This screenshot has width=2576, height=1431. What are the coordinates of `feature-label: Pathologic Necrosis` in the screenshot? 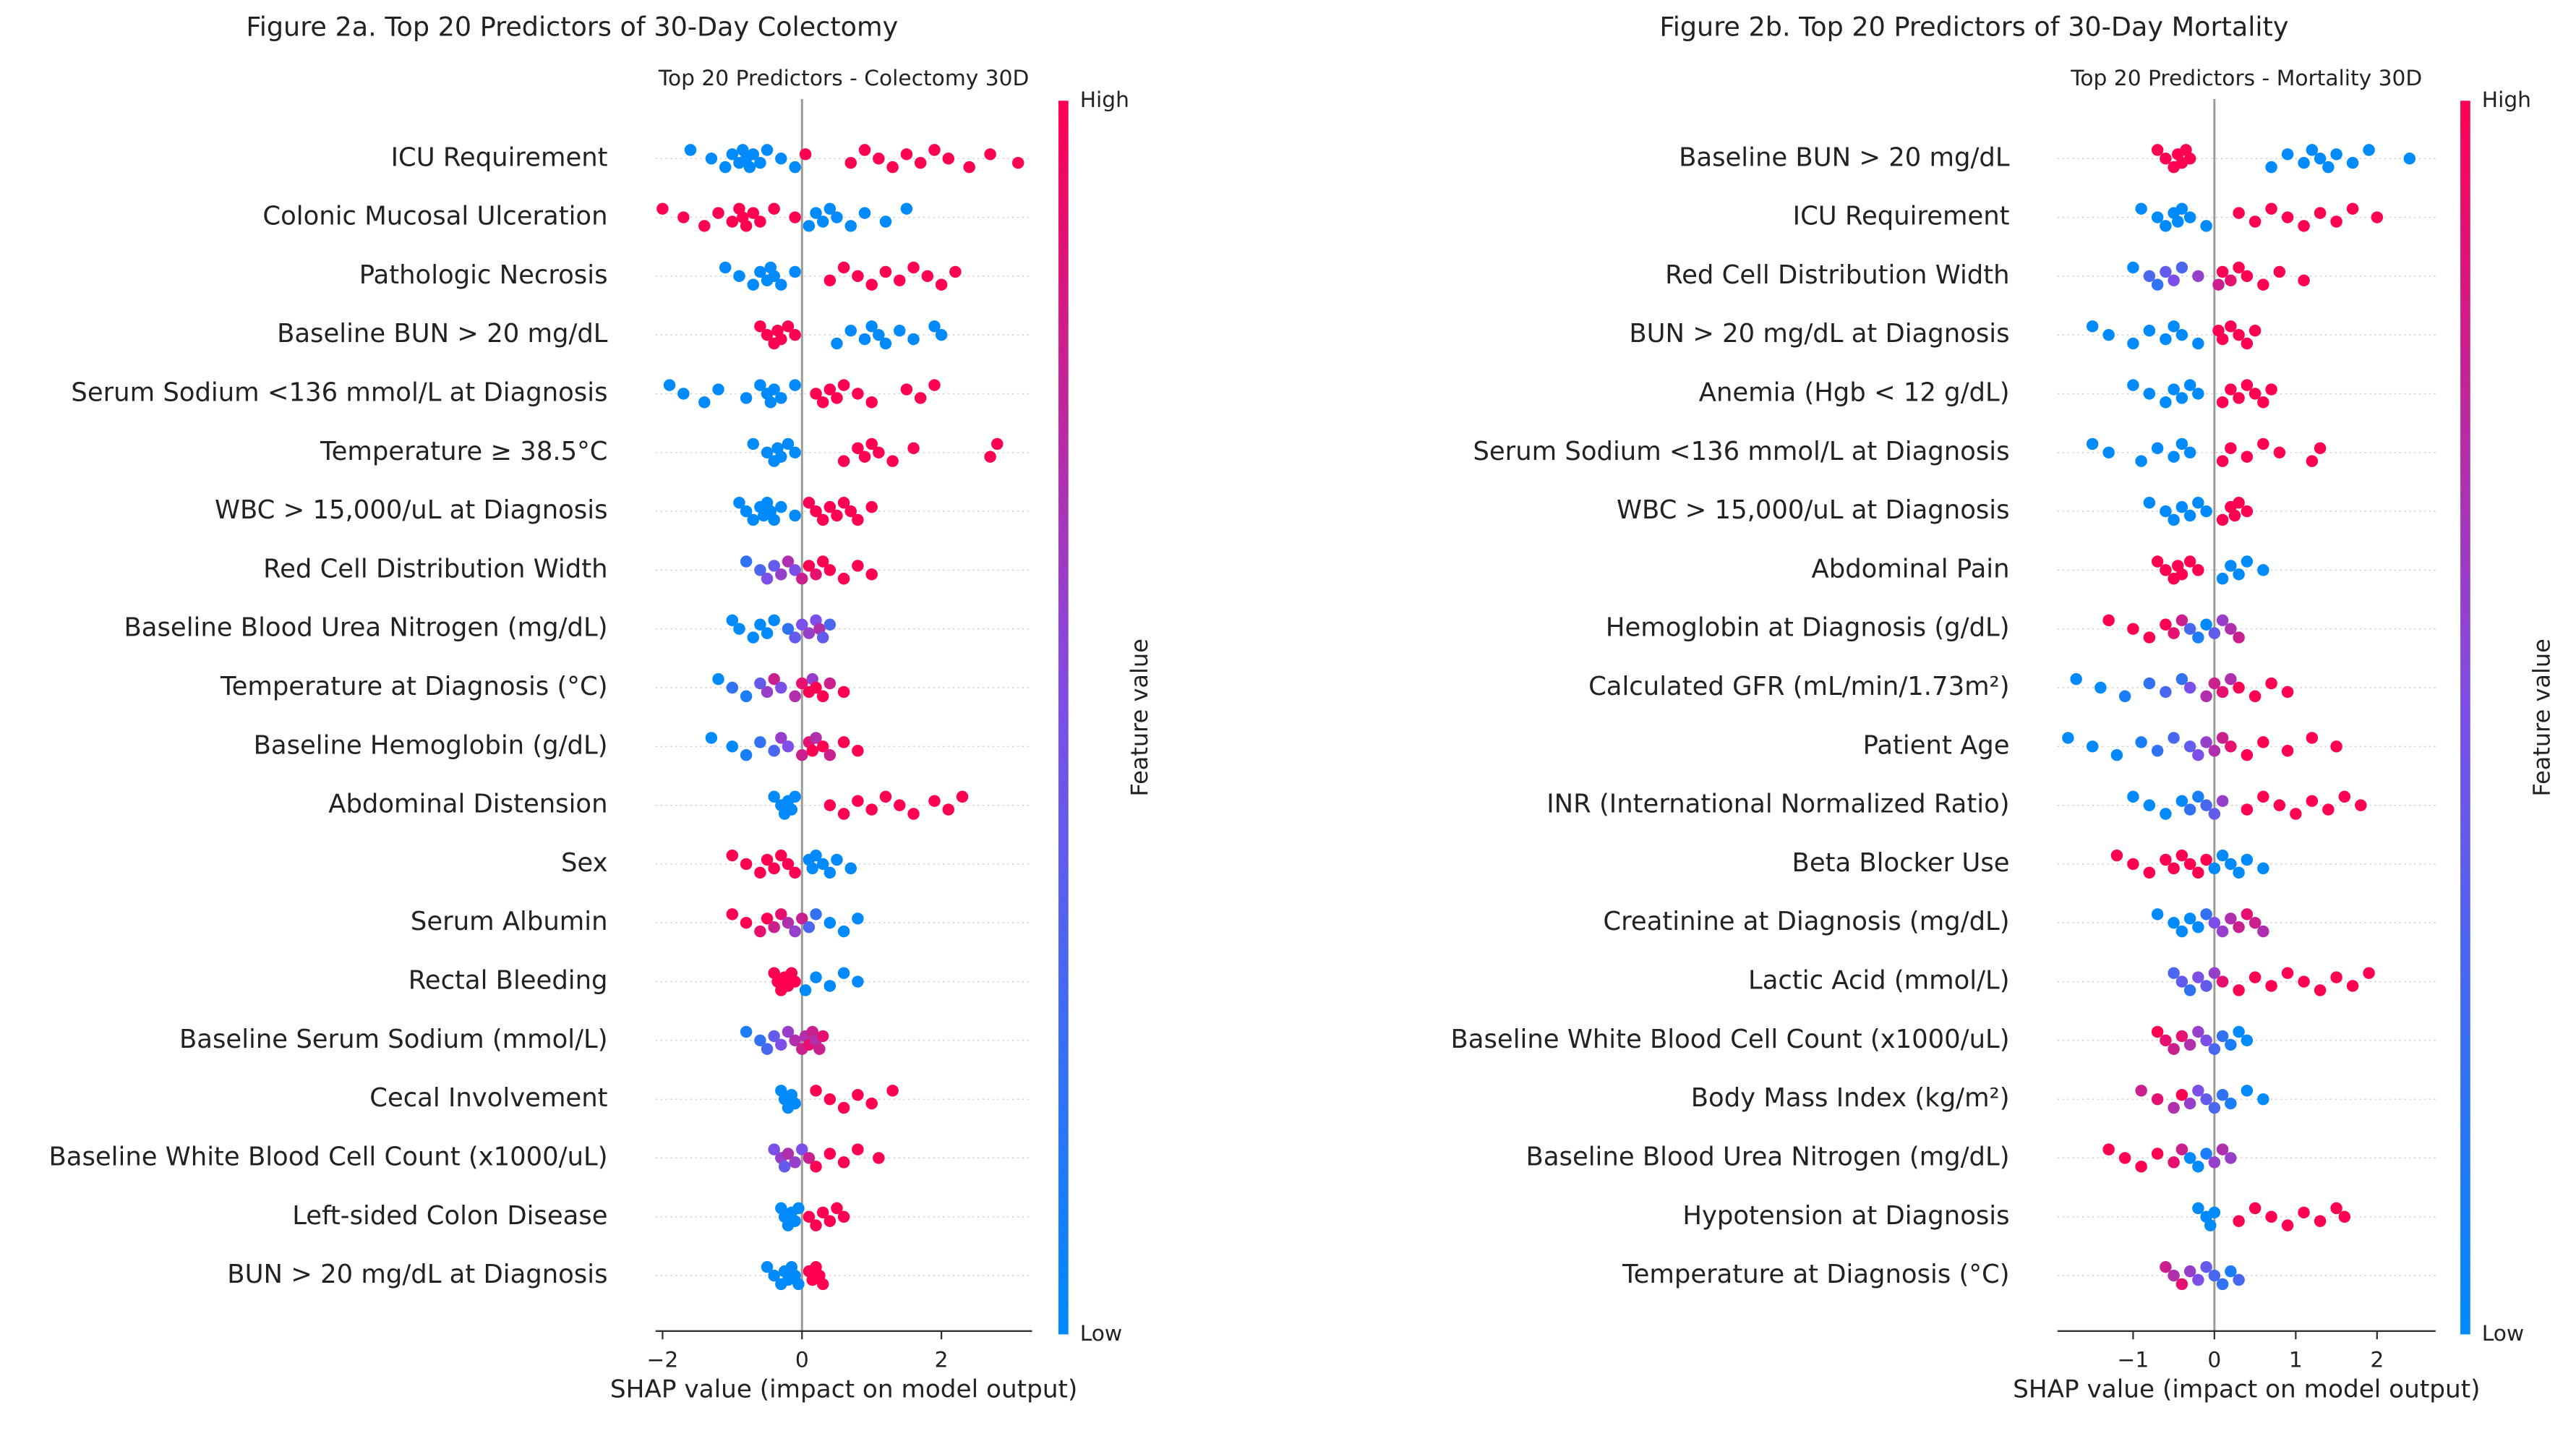 It's located at (483, 275).